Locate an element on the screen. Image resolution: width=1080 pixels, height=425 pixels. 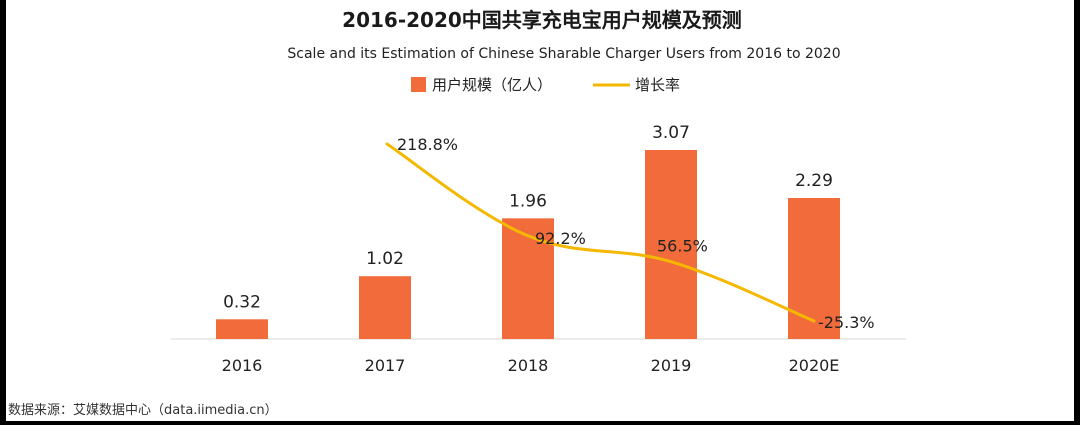
legend-bar-swatch is located at coordinates (418, 84).